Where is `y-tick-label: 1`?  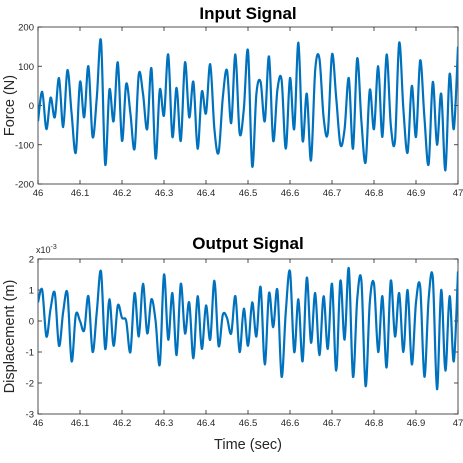 y-tick-label: 1 is located at coordinates (31, 291).